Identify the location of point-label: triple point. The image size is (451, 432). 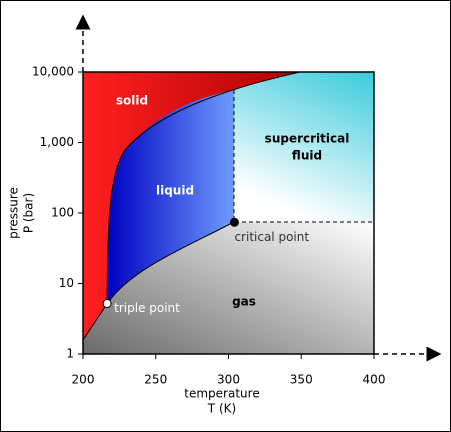
(147, 308).